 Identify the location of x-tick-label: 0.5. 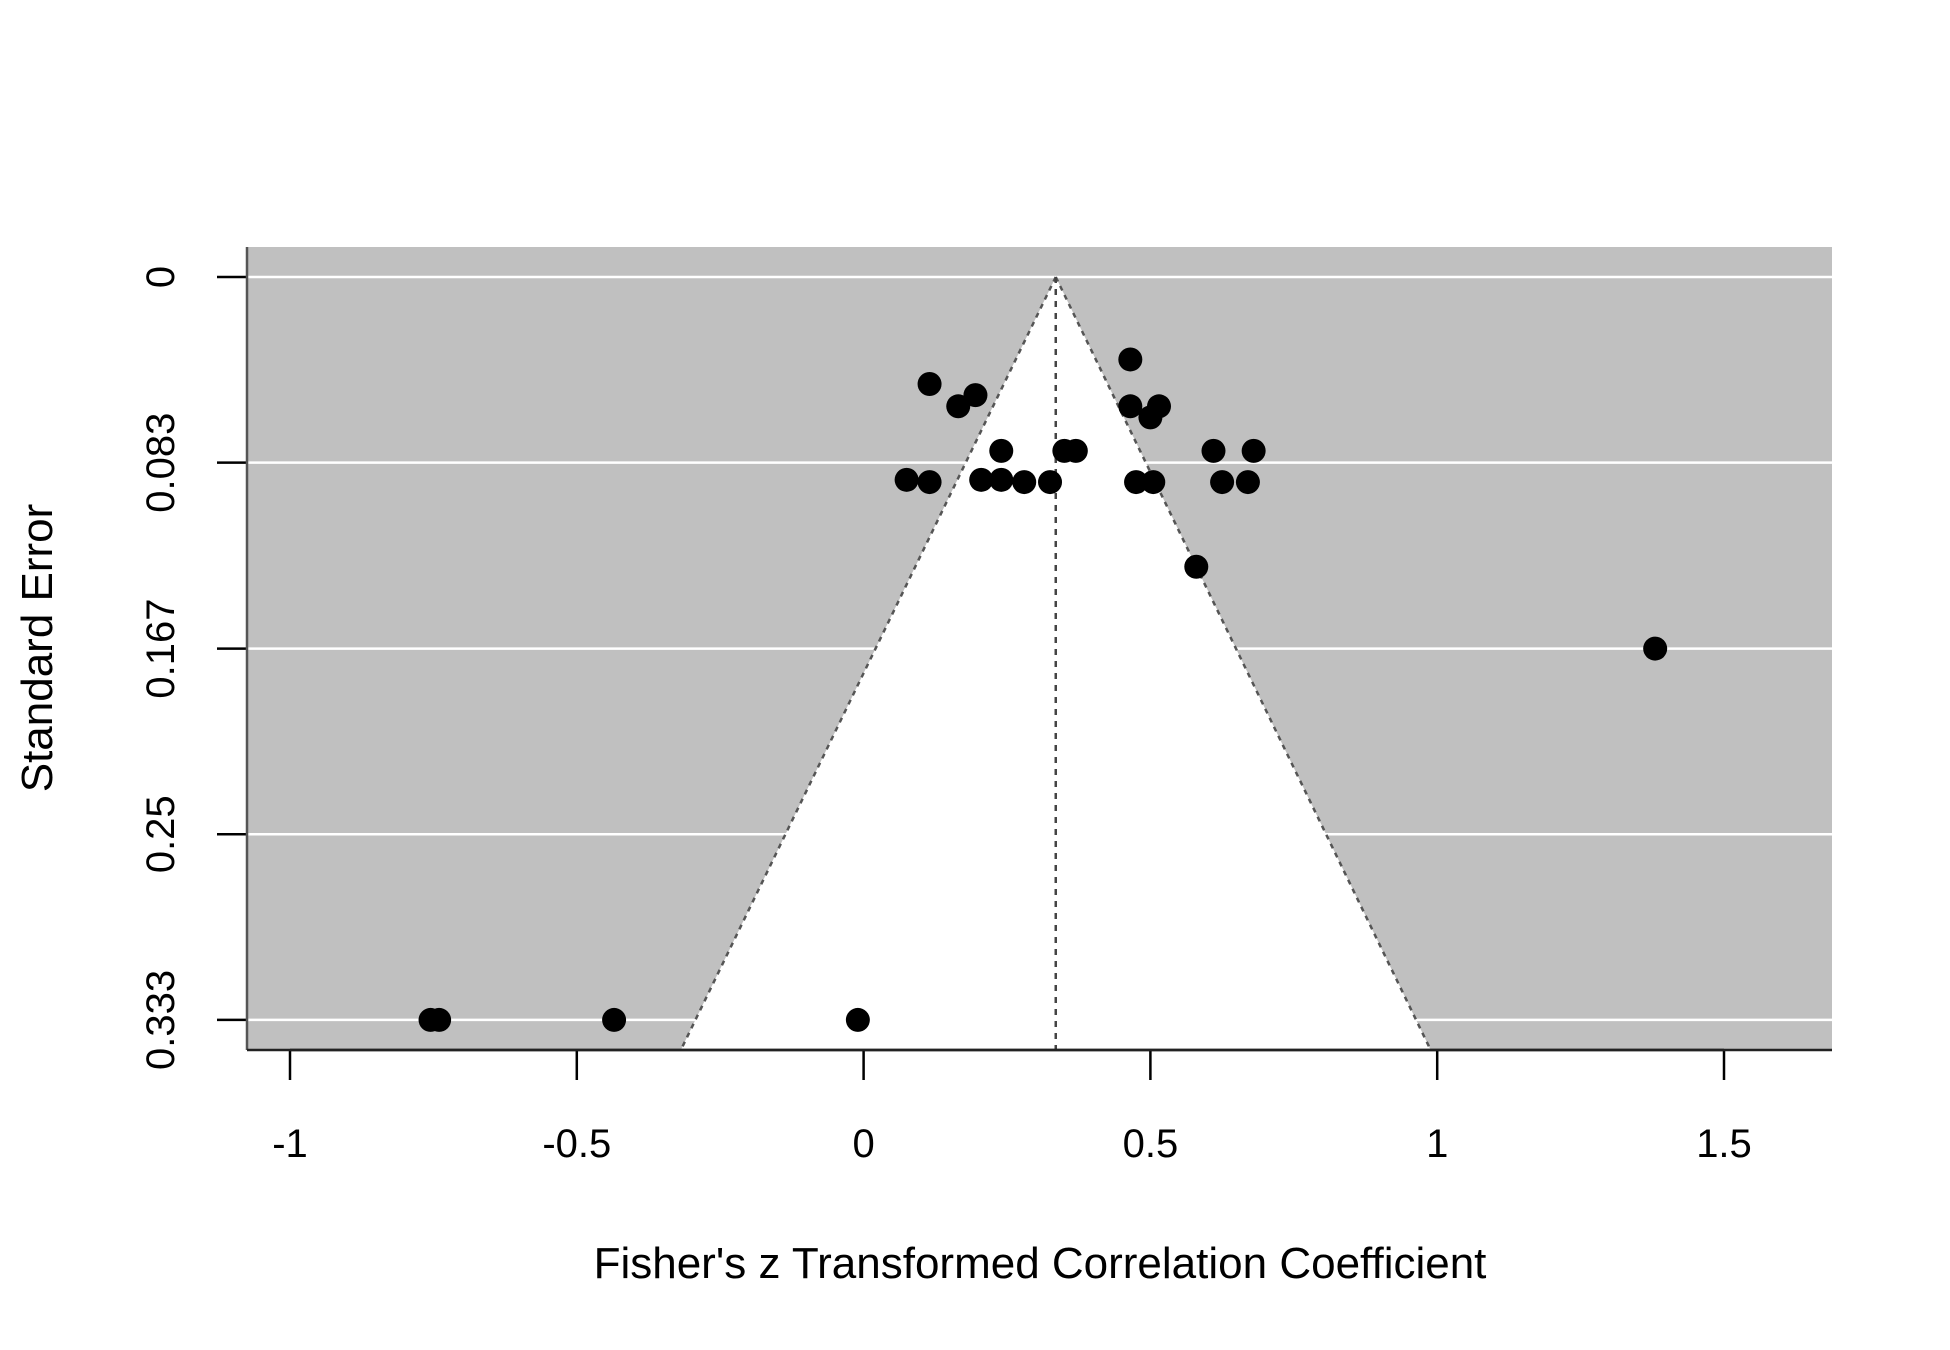
(1151, 1144).